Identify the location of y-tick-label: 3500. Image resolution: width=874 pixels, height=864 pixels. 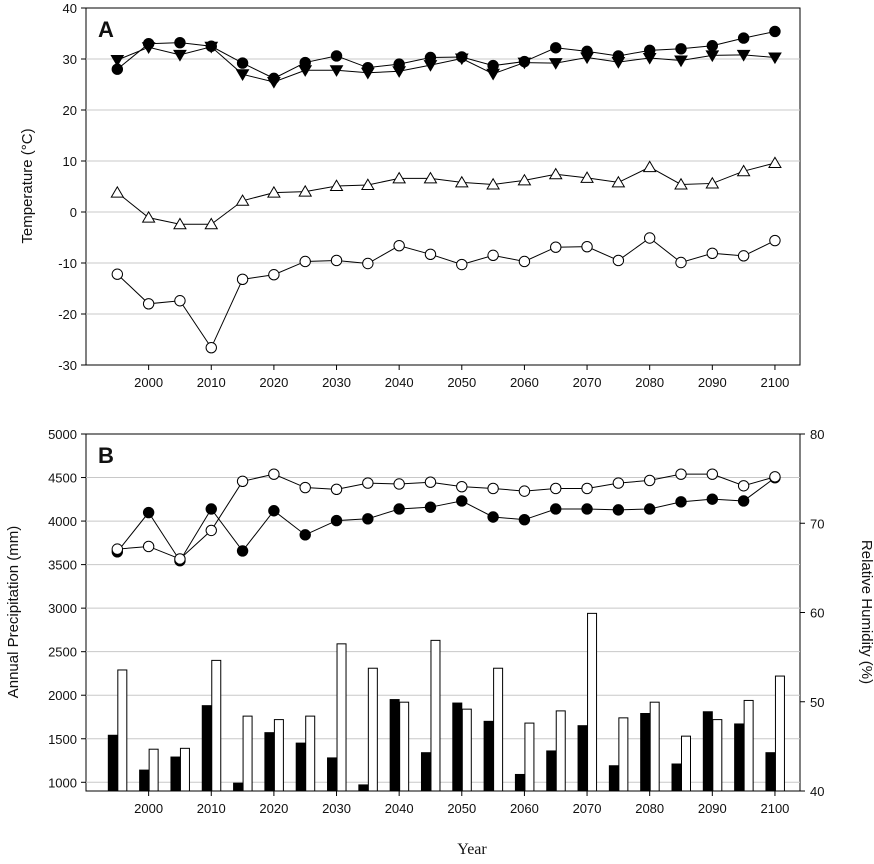
(62, 565).